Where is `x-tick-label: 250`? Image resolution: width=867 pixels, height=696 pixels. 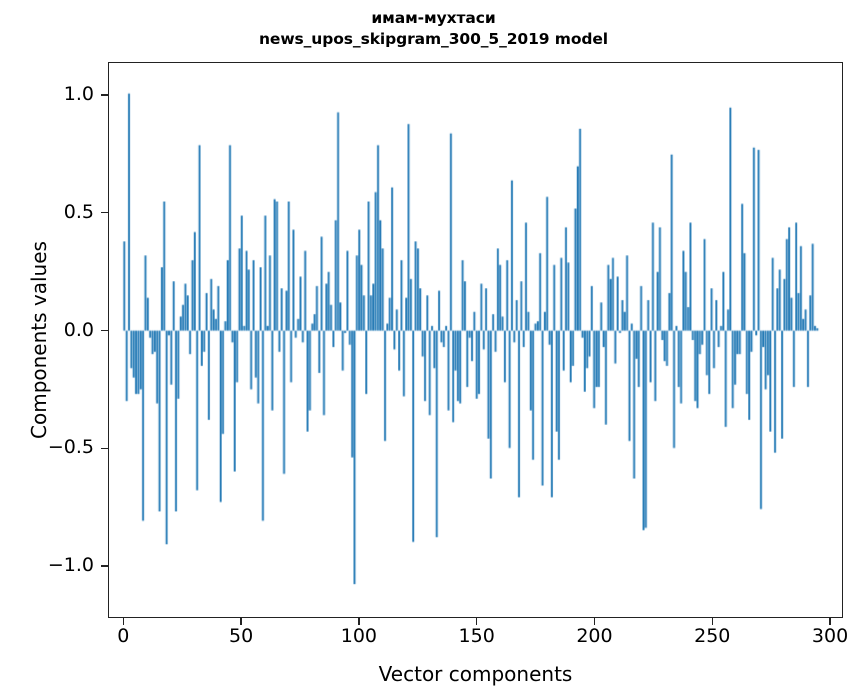
x-tick-label: 250 is located at coordinates (712, 636).